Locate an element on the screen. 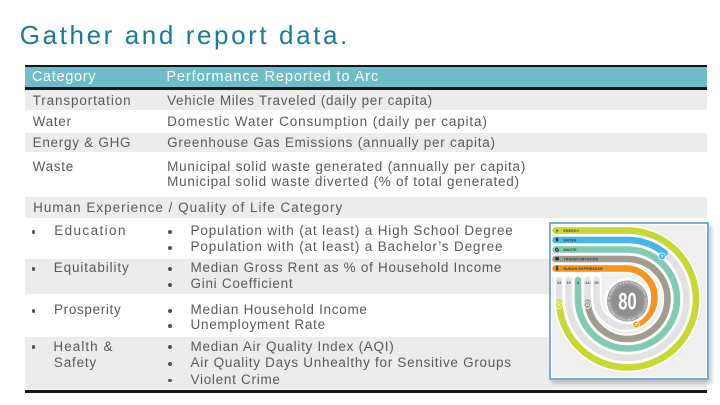 This screenshot has width=720, height=405. svg-text: 20 is located at coordinates (596, 283).